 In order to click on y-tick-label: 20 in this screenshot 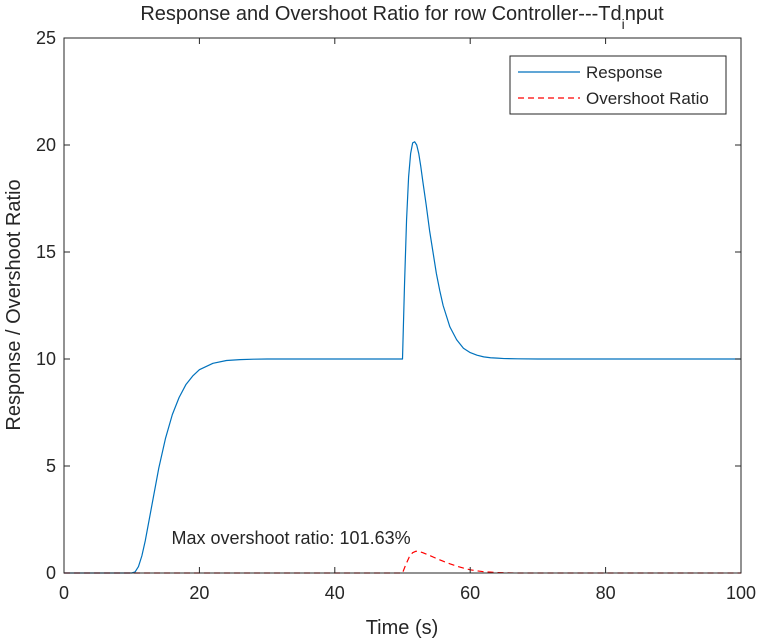, I will do `click(46, 145)`.